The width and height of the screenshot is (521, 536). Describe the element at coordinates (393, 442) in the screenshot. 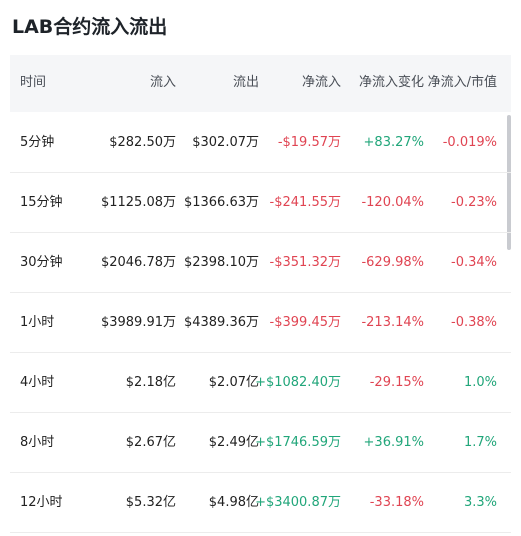

I see `table-cell: +36.91%` at that location.